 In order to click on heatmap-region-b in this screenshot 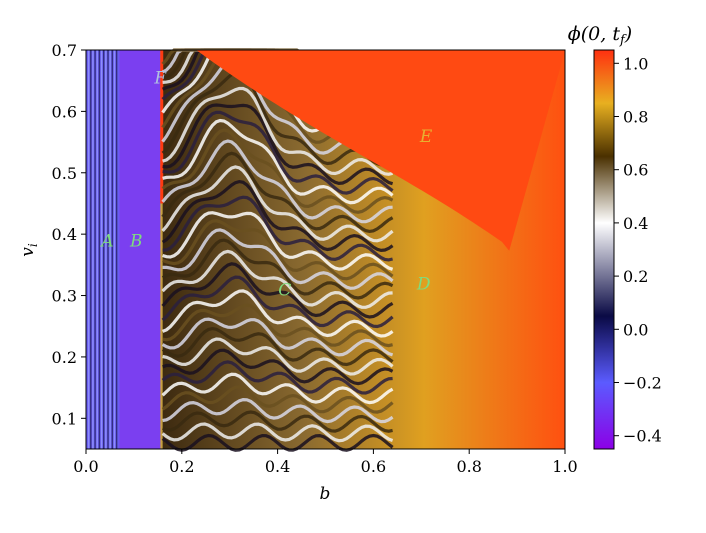, I will do `click(140, 249)`.